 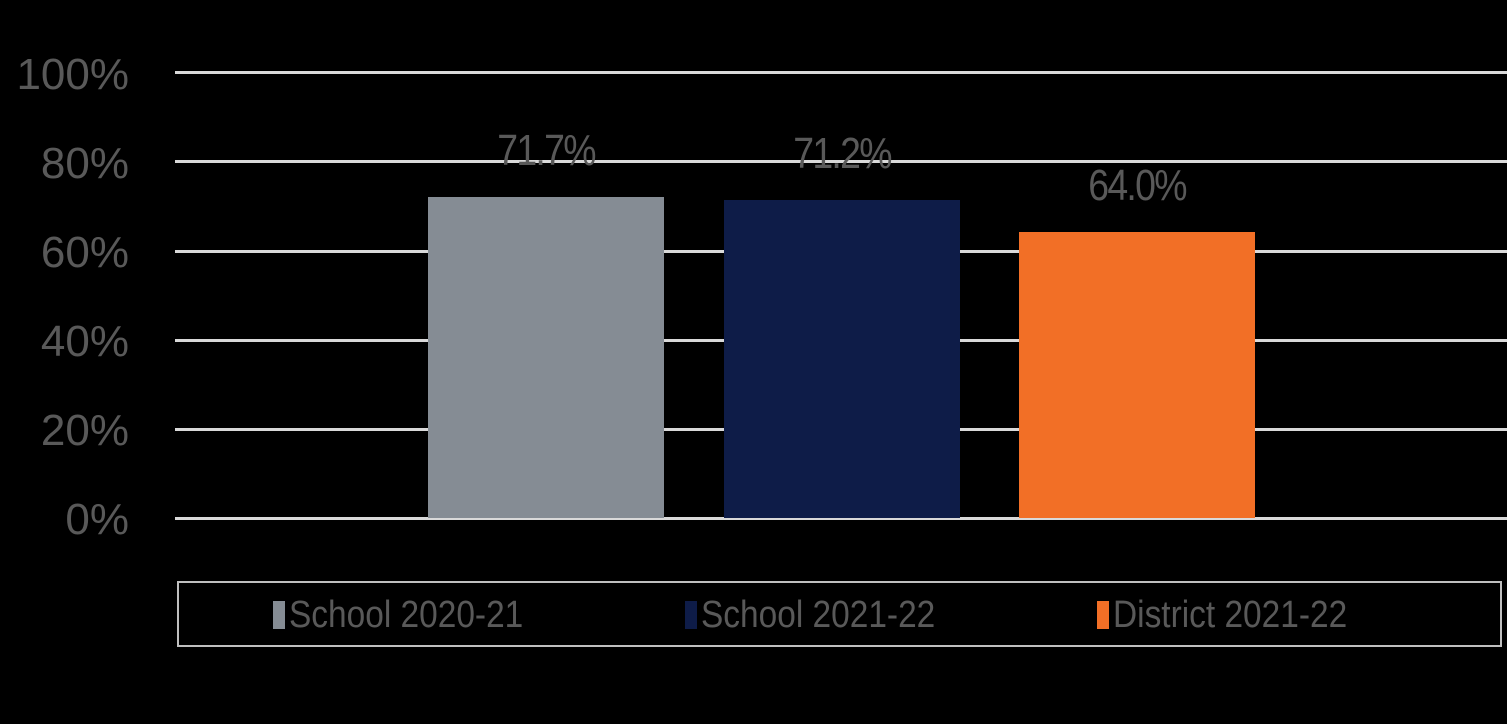 What do you see at coordinates (84, 430) in the screenshot?
I see `y-tick-20: 20%` at bounding box center [84, 430].